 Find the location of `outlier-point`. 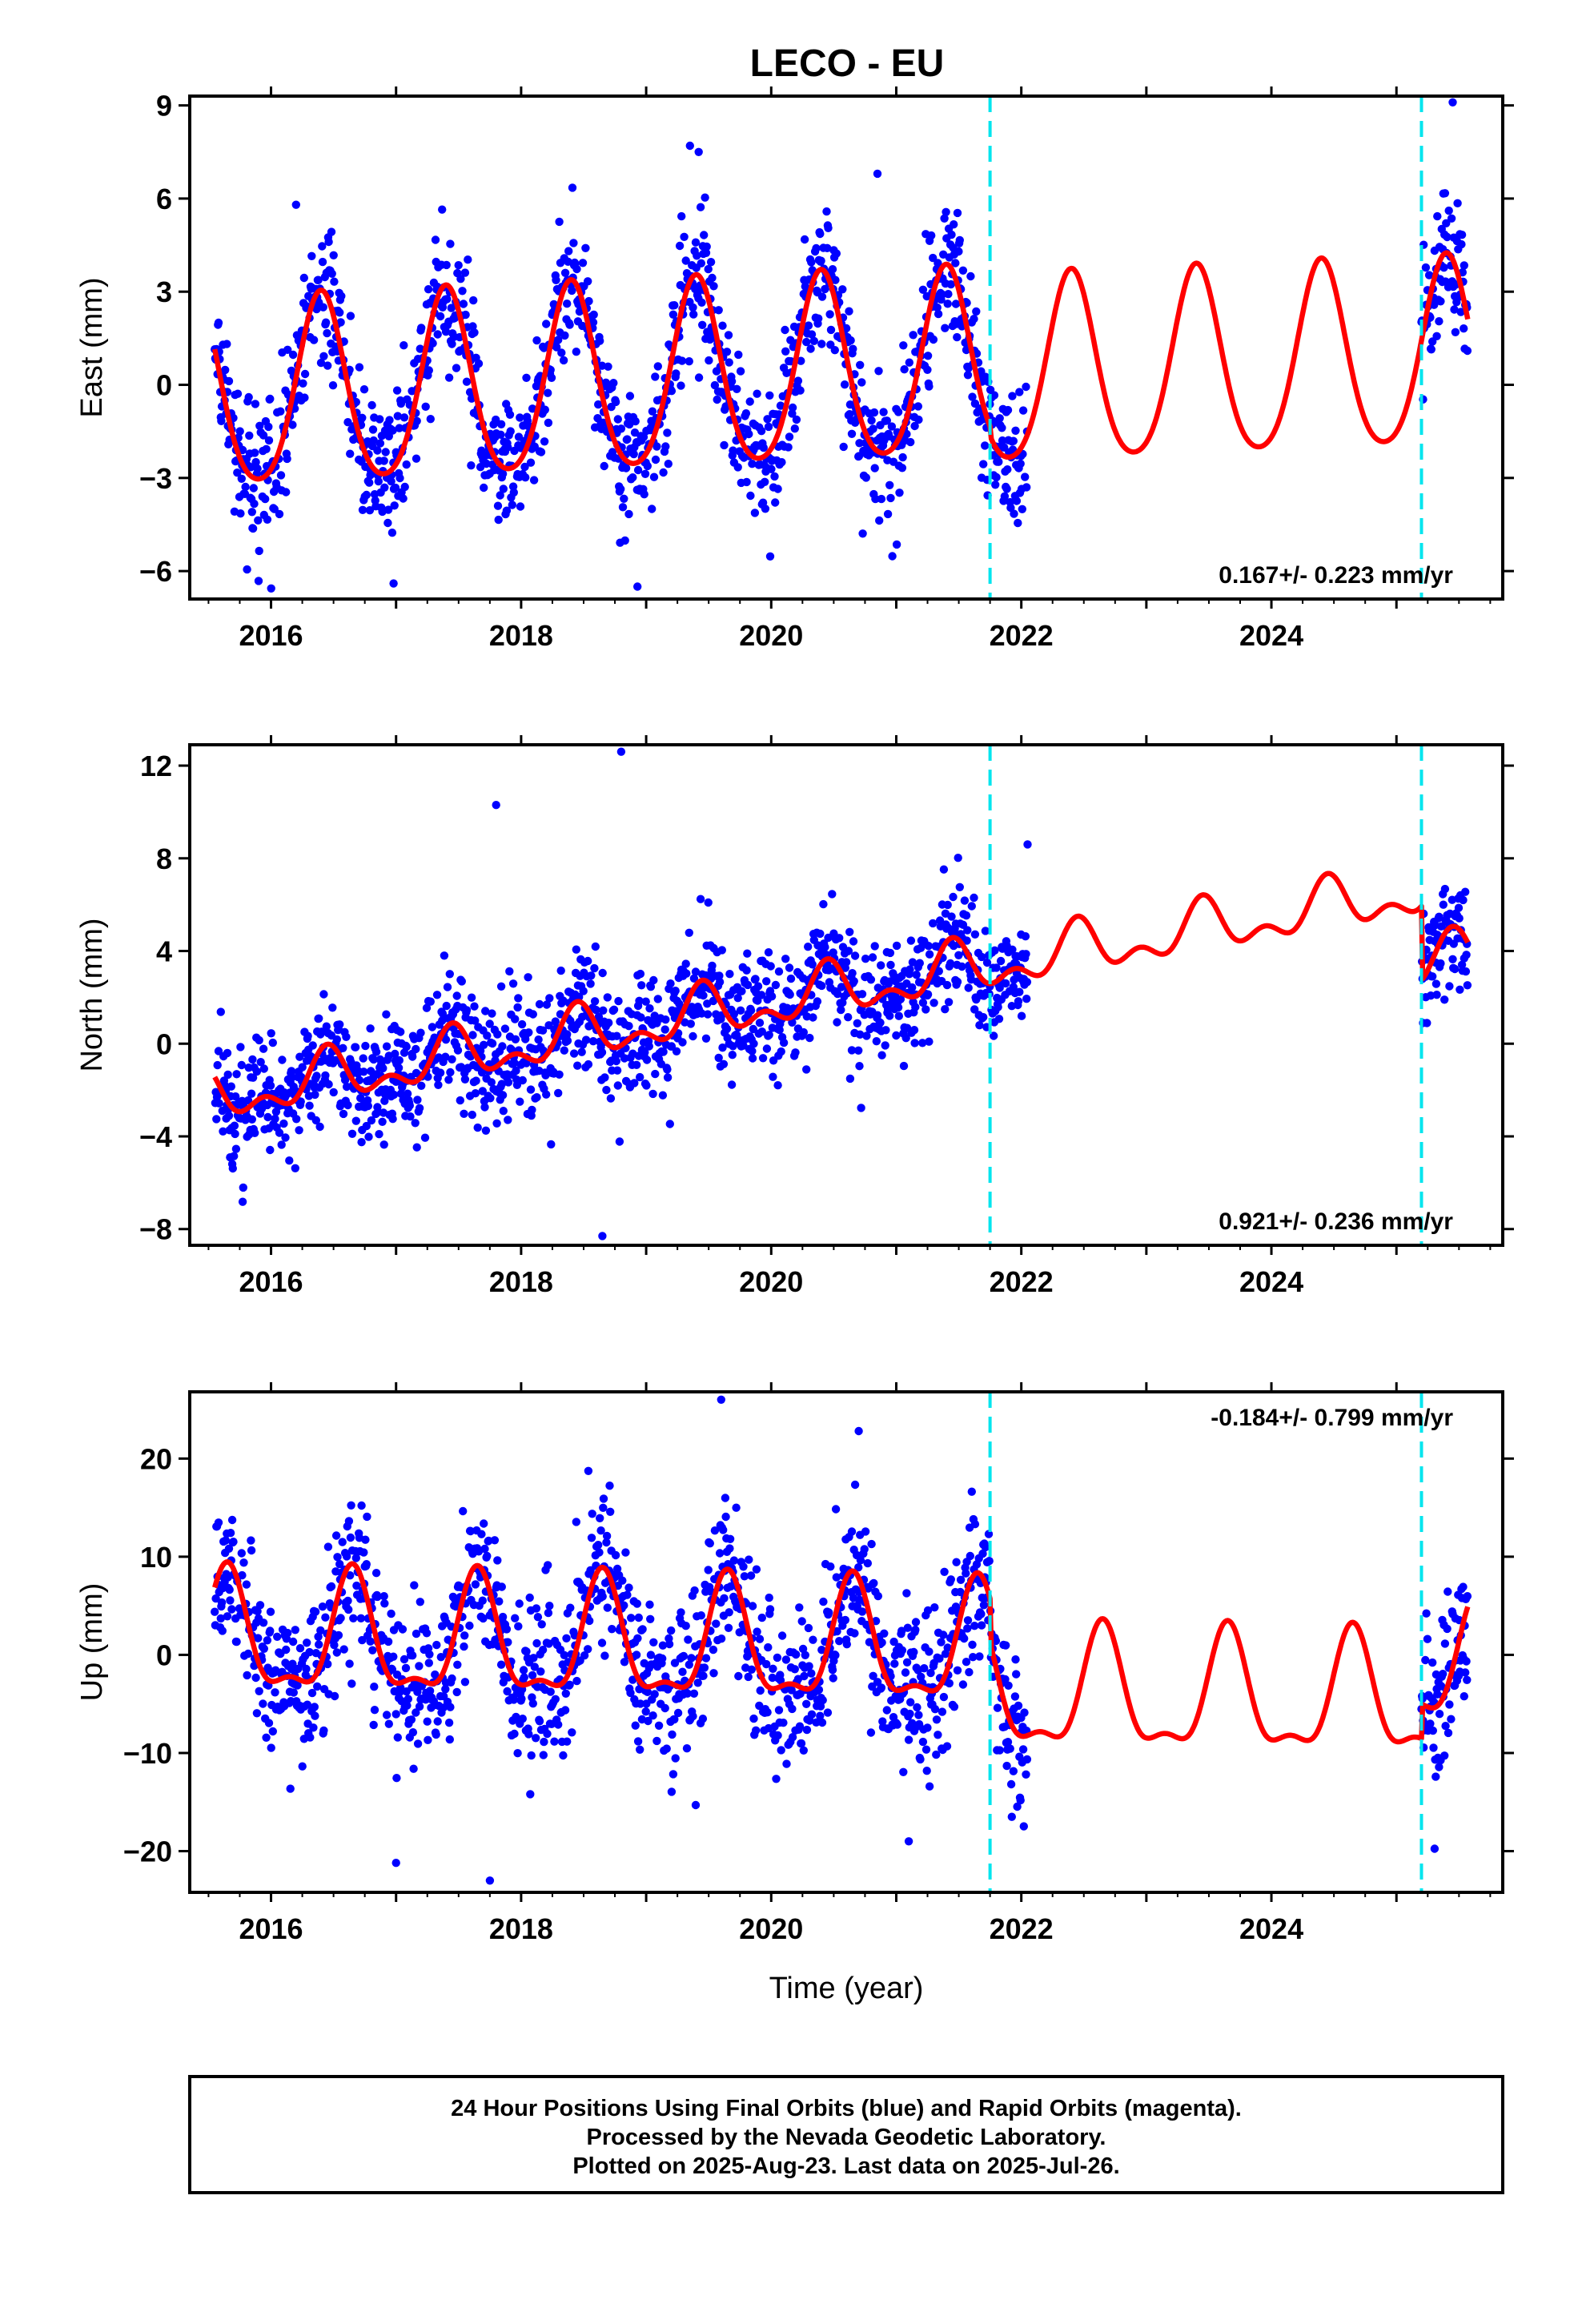

outlier-point is located at coordinates (877, 174).